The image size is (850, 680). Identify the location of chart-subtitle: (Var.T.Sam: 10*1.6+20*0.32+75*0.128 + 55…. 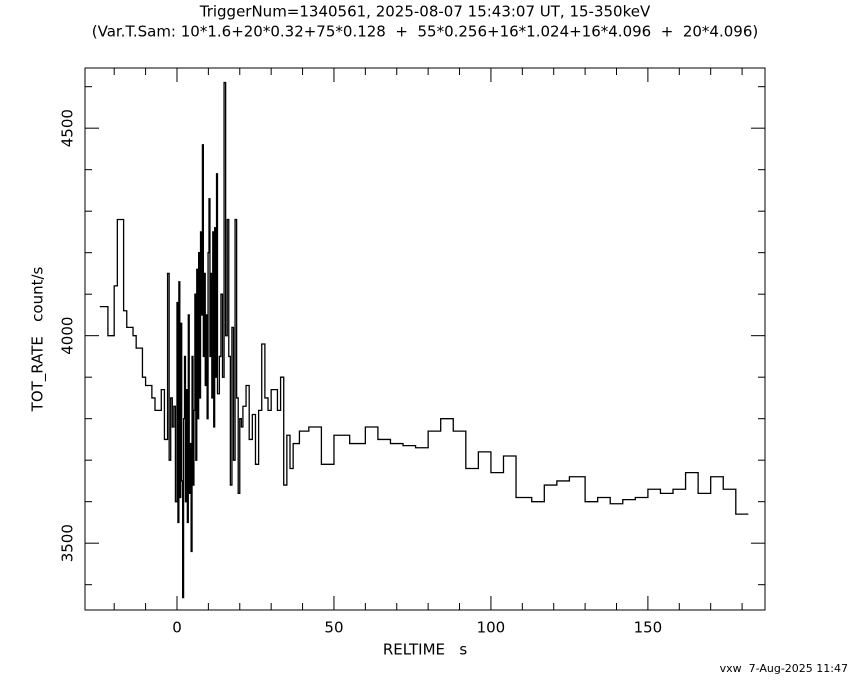
(425, 32).